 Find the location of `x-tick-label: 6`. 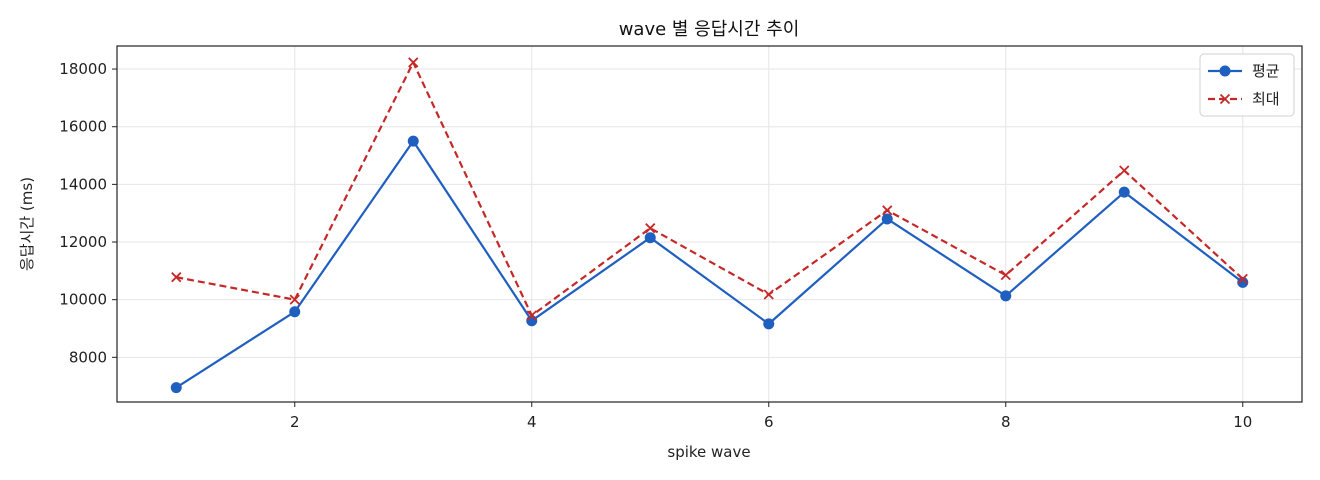

x-tick-label: 6 is located at coordinates (769, 422).